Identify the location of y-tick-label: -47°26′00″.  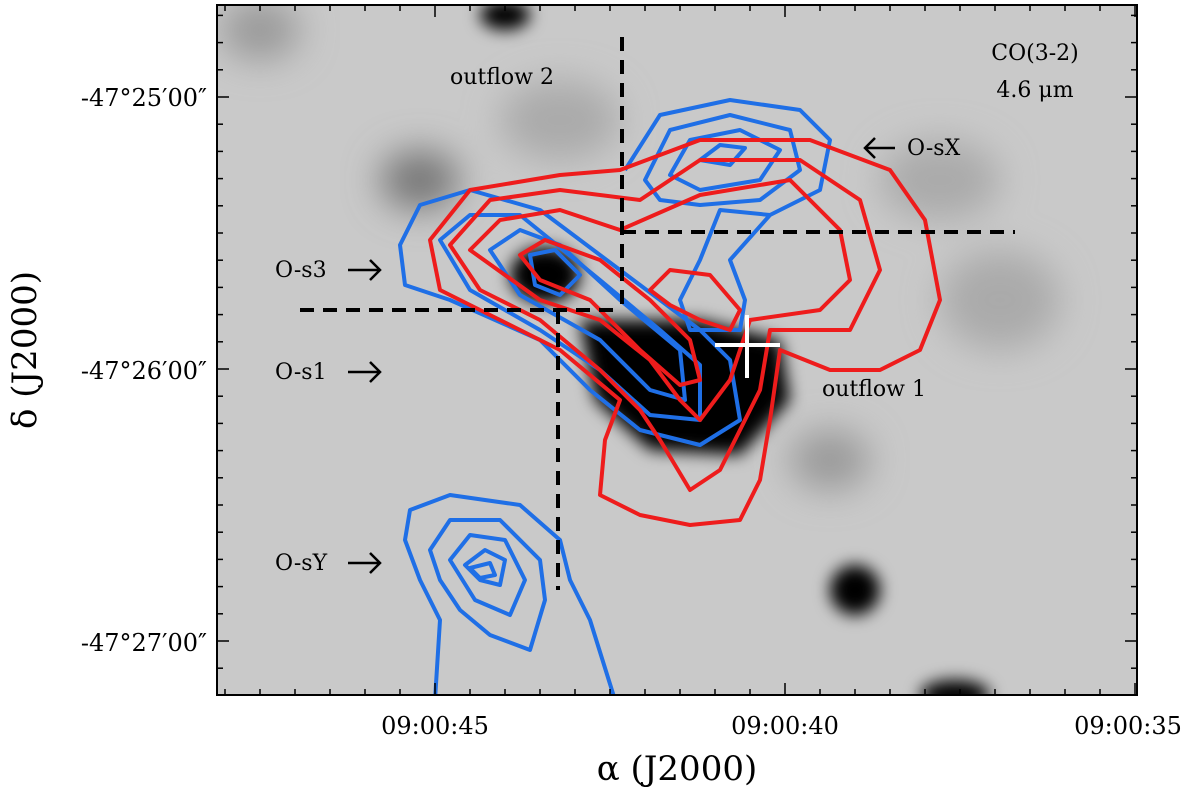
(144, 371).